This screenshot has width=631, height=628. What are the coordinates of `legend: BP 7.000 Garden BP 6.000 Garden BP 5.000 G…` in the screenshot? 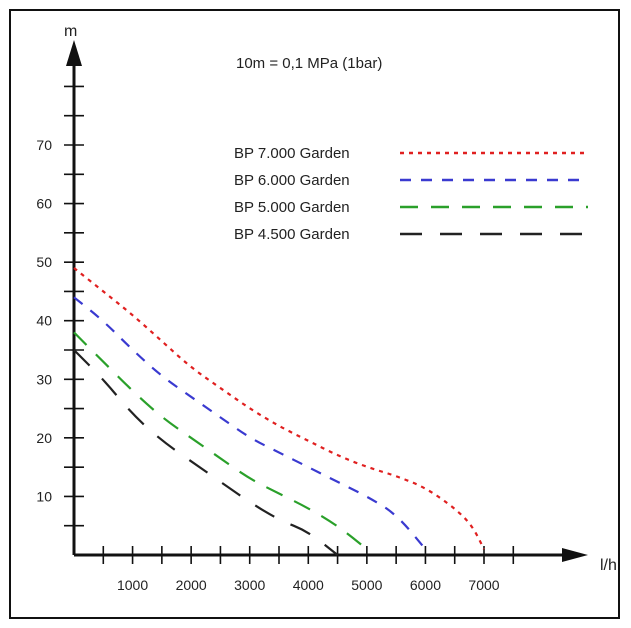 It's located at (411, 194).